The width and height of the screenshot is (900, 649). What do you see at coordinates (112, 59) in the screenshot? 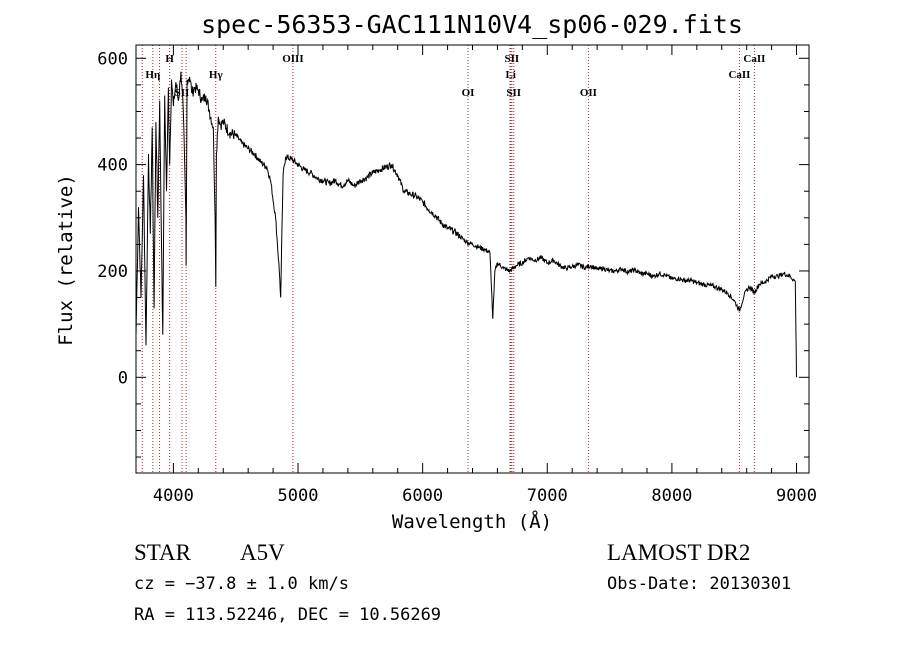
I see `y-tick-label: 600` at bounding box center [112, 59].